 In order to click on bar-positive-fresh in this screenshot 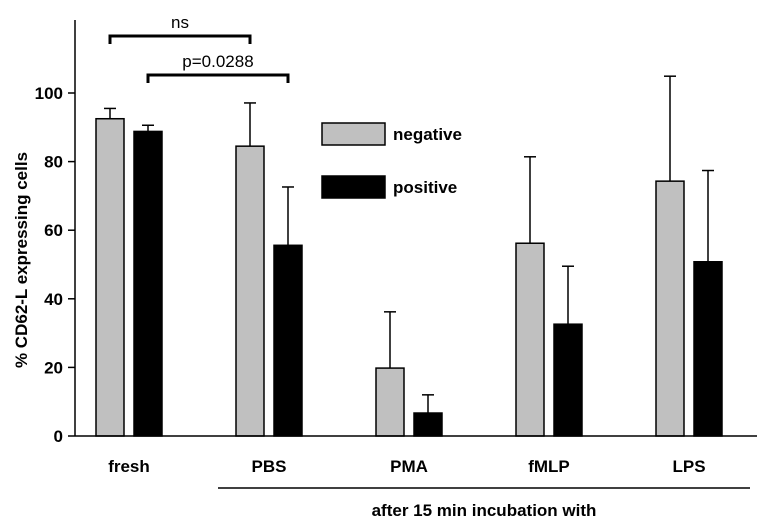, I will do `click(148, 283)`.